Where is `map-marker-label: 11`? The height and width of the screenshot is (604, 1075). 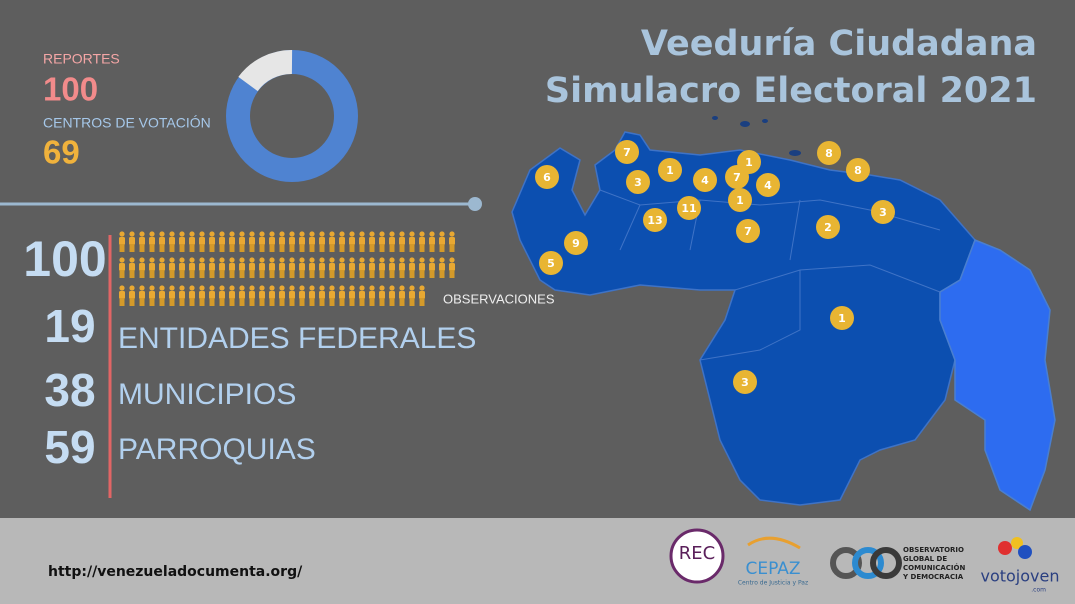 map-marker-label: 11 is located at coordinates (688, 208).